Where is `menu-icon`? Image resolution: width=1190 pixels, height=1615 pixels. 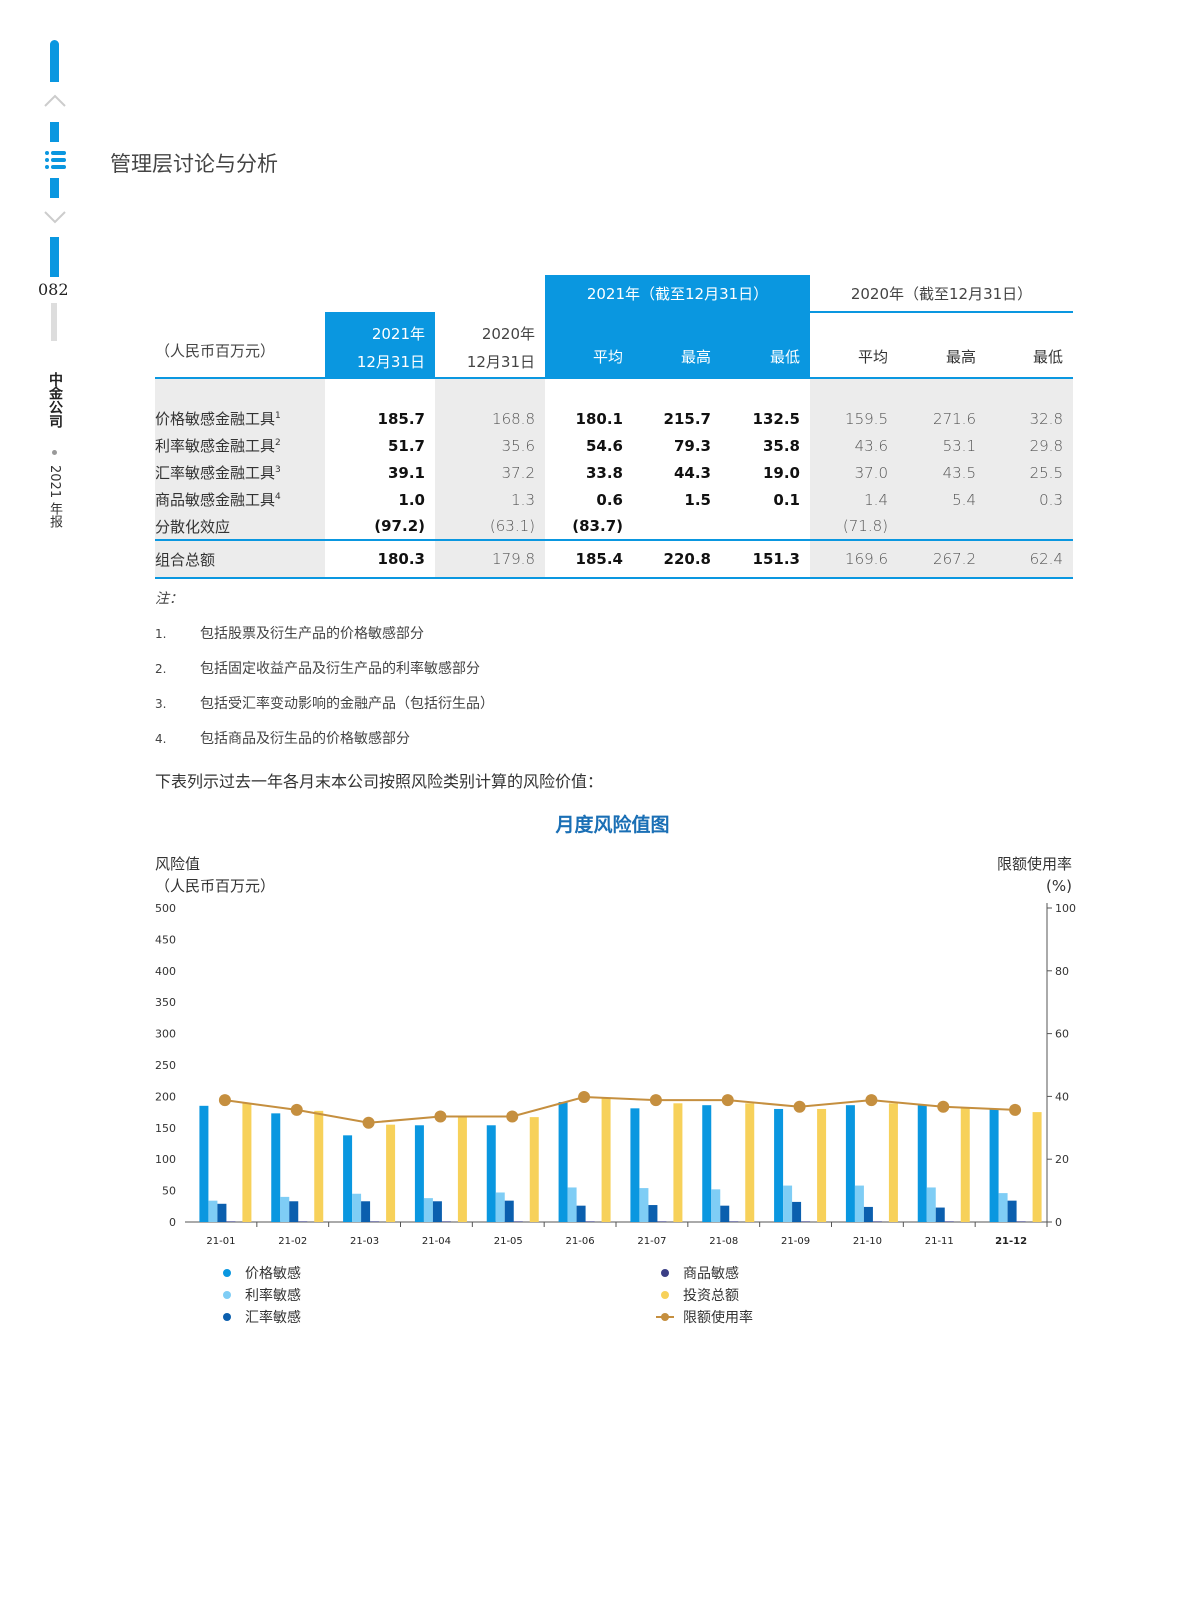 menu-icon is located at coordinates (56, 160).